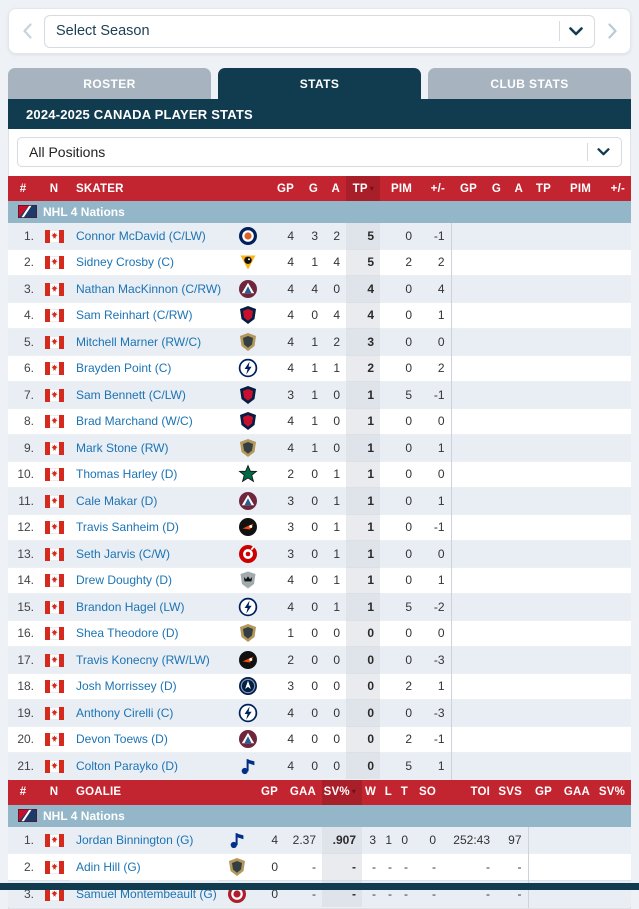  Describe the element at coordinates (125, 712) in the screenshot. I see `player-name-link: Anthony Cirelli (C)` at that location.